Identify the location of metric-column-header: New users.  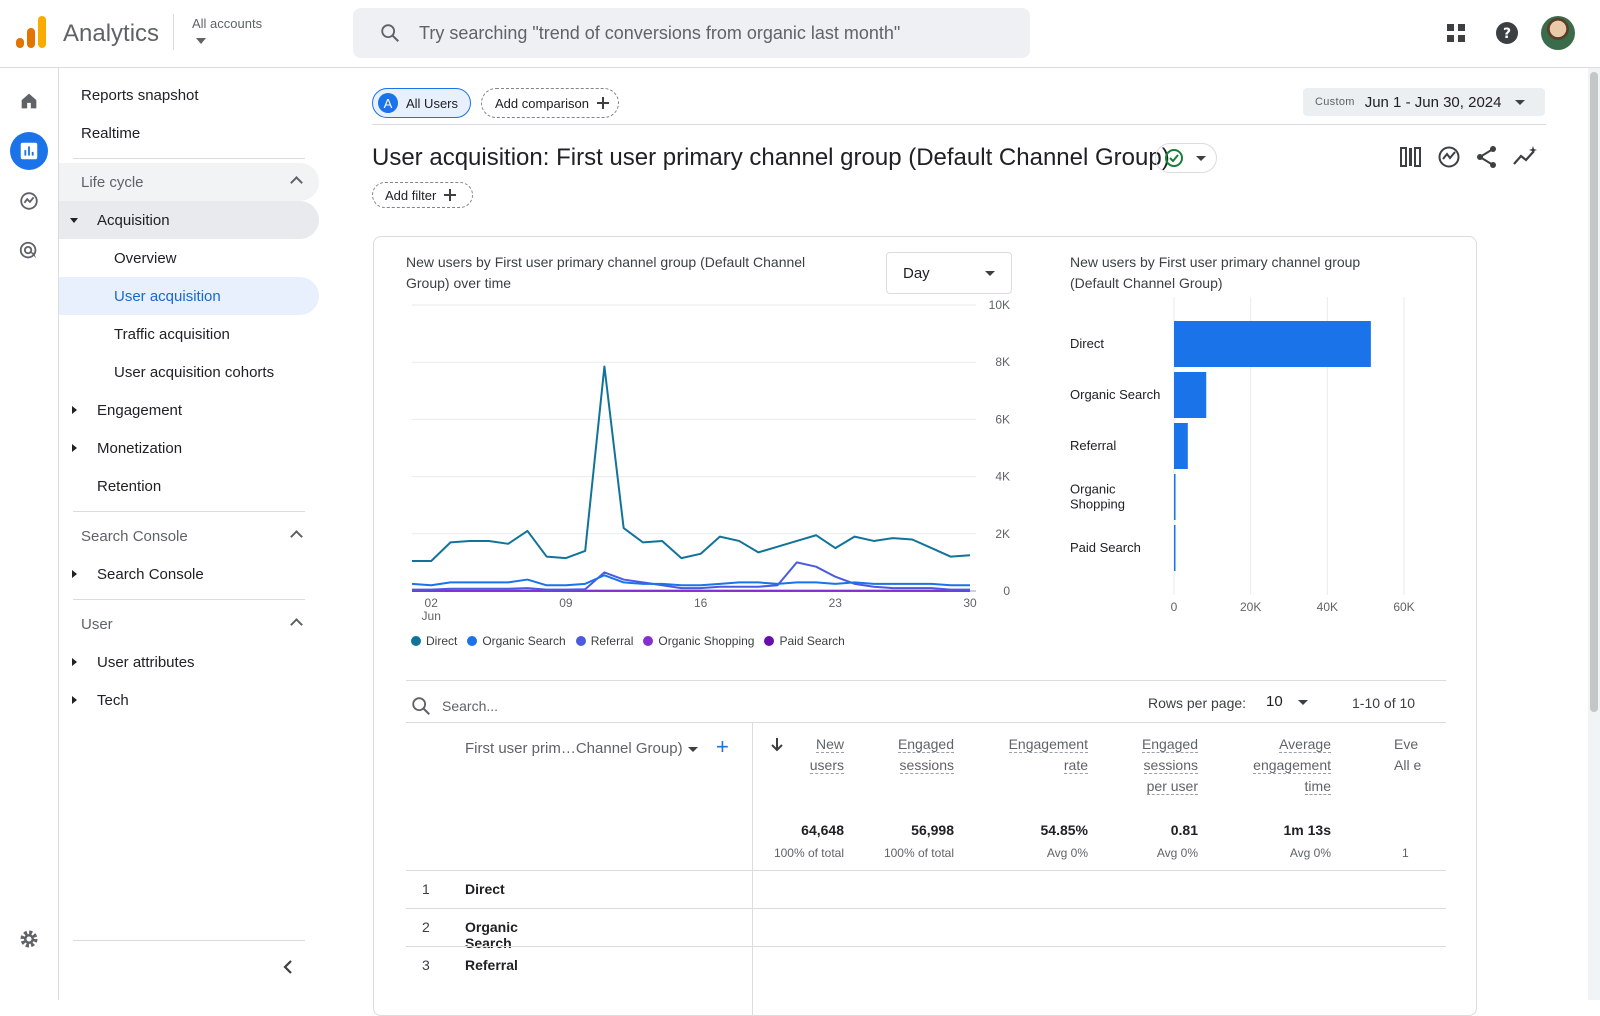
(826, 755).